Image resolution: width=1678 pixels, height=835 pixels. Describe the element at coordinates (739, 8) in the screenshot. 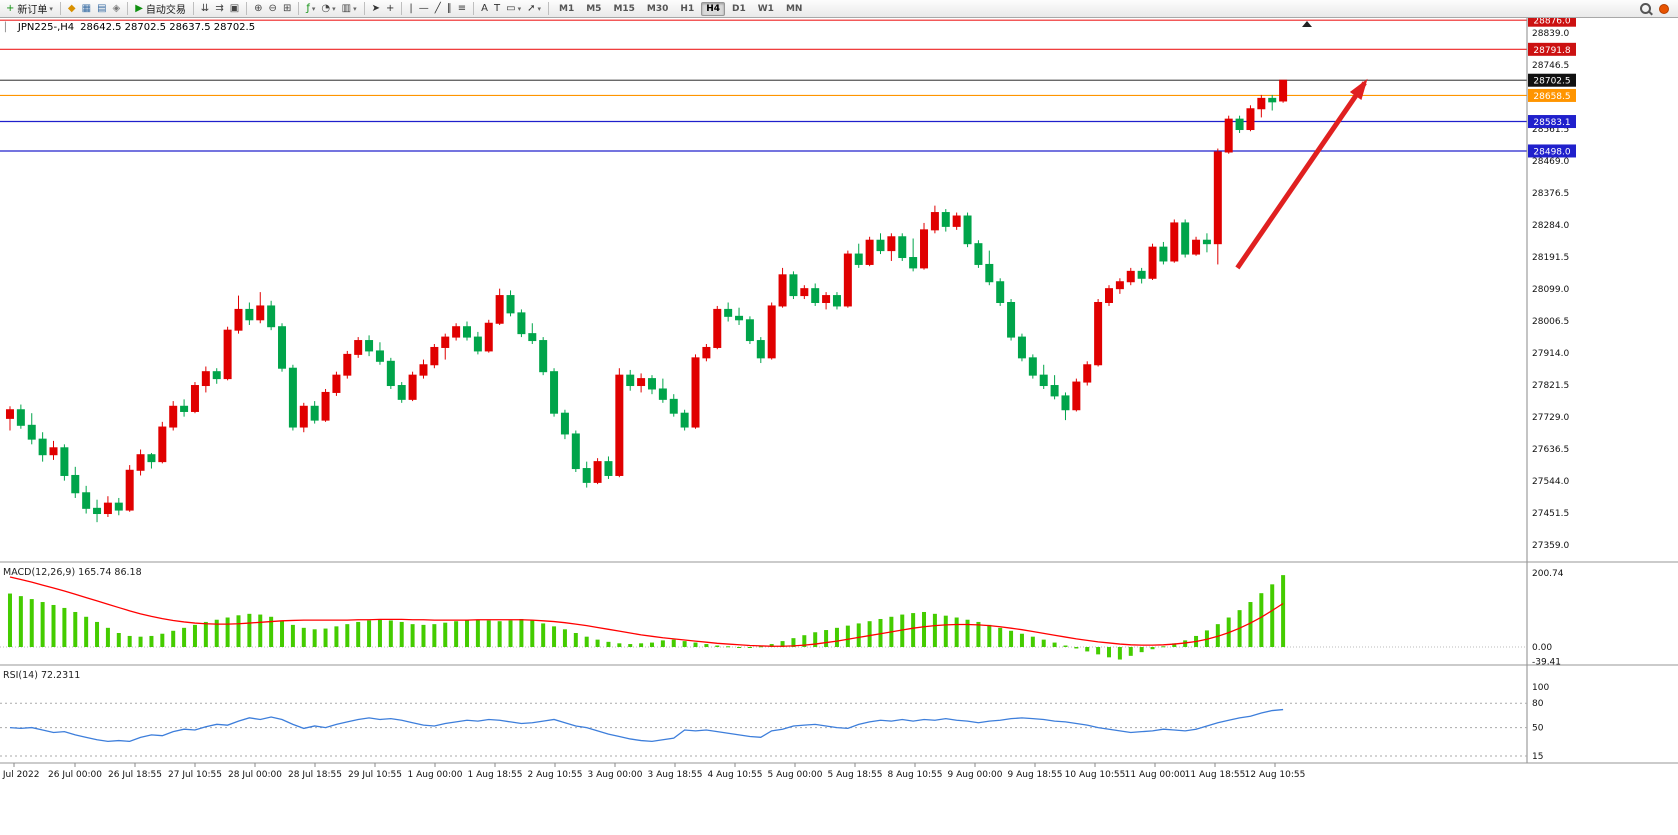

I see `timeframe-d1: D1` at that location.